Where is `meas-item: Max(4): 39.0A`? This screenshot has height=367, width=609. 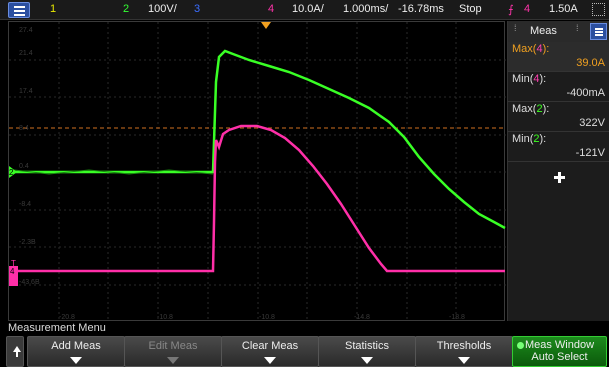
meas-item: Max(4): 39.0A is located at coordinates (558, 57).